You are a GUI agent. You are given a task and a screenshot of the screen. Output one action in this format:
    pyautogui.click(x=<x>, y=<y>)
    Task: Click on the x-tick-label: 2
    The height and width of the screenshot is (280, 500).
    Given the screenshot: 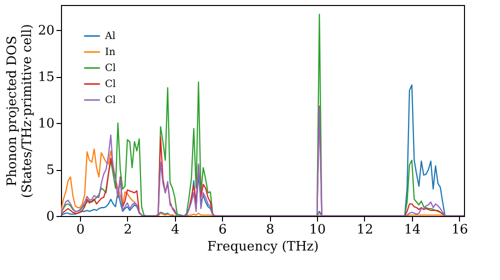 What is the action you would take?
    pyautogui.click(x=128, y=230)
    